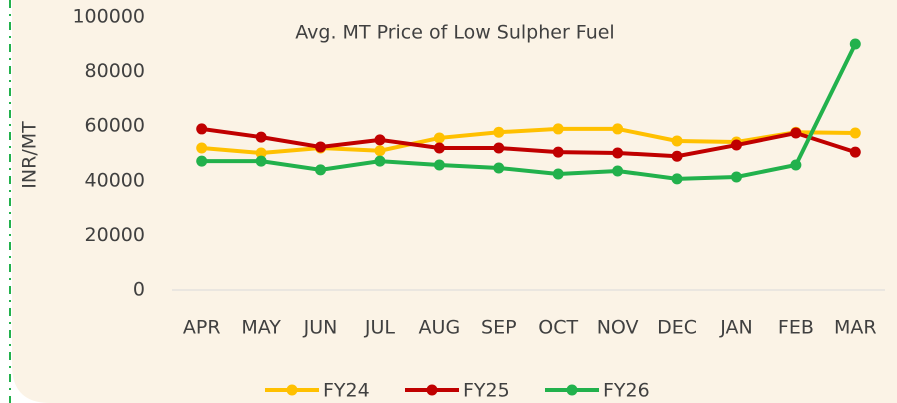 The height and width of the screenshot is (403, 897). What do you see at coordinates (115, 126) in the screenshot?
I see `y-tick-label: 60000` at bounding box center [115, 126].